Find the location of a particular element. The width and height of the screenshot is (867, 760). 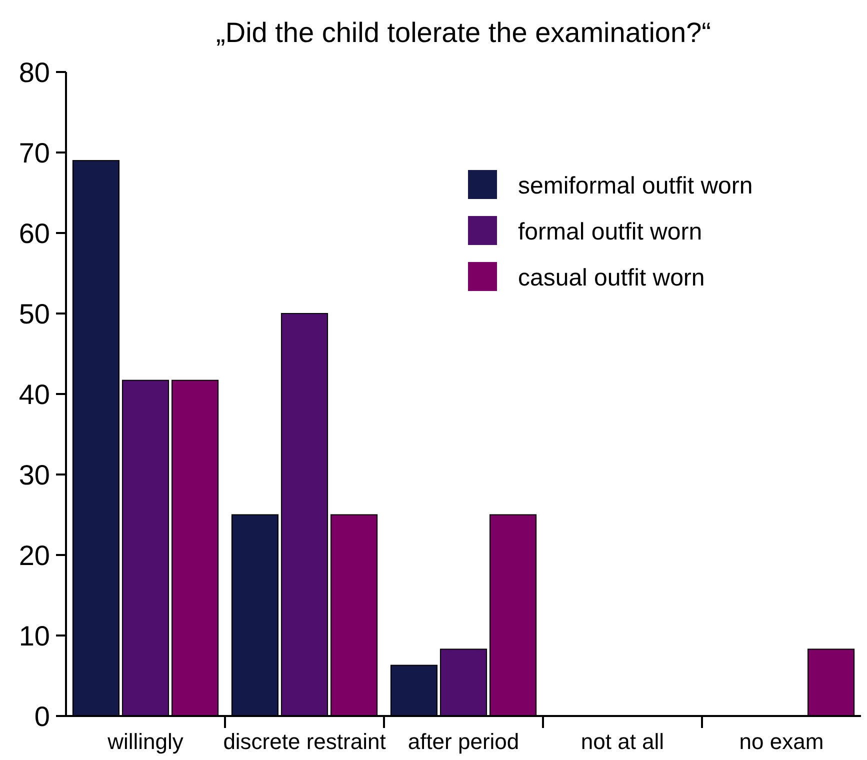

y-tick-label: 40 is located at coordinates (34, 394).